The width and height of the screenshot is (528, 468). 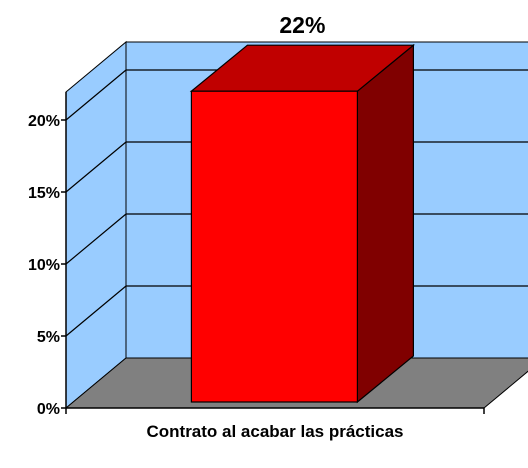 What do you see at coordinates (385, 223) in the screenshot?
I see `bar-side` at bounding box center [385, 223].